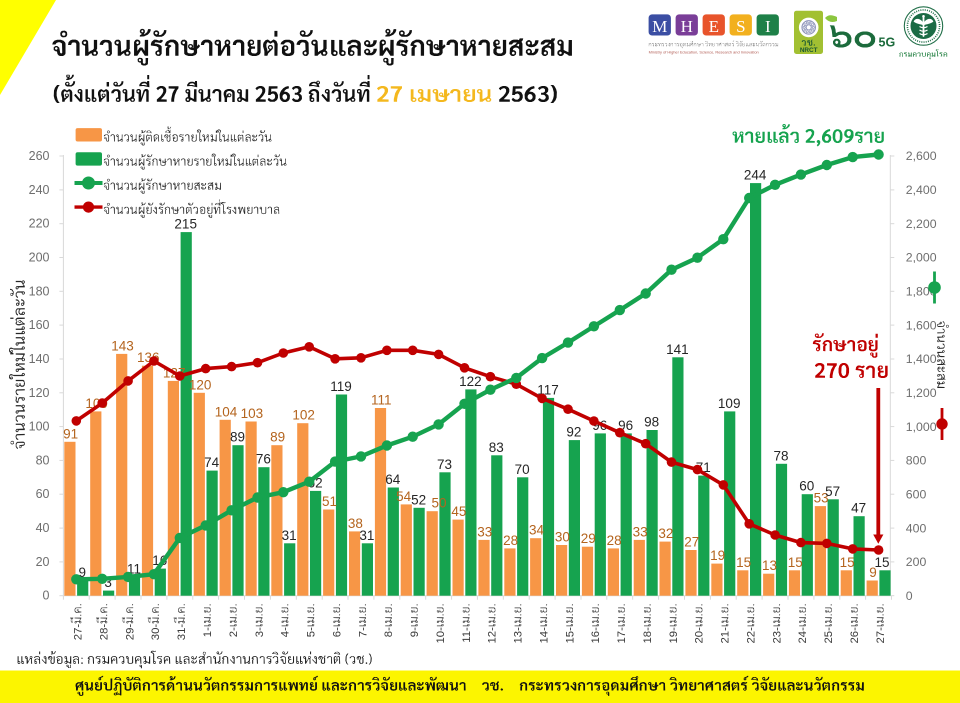  I want to click on svg-text: 141, so click(677, 349).